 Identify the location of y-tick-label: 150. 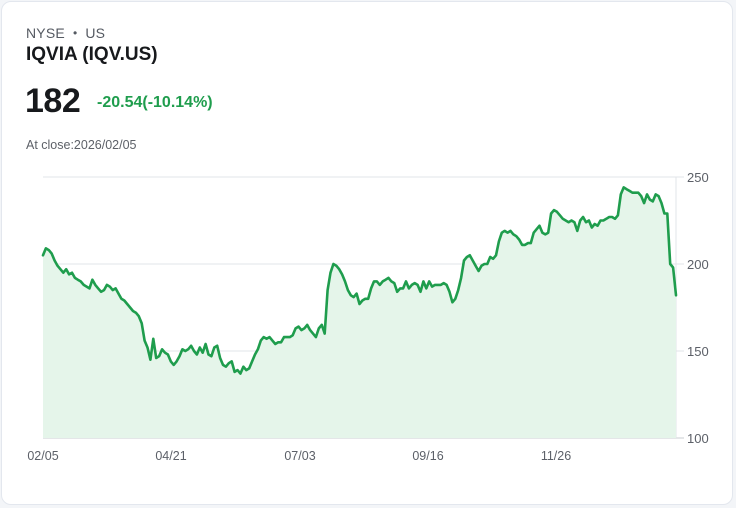
(698, 351).